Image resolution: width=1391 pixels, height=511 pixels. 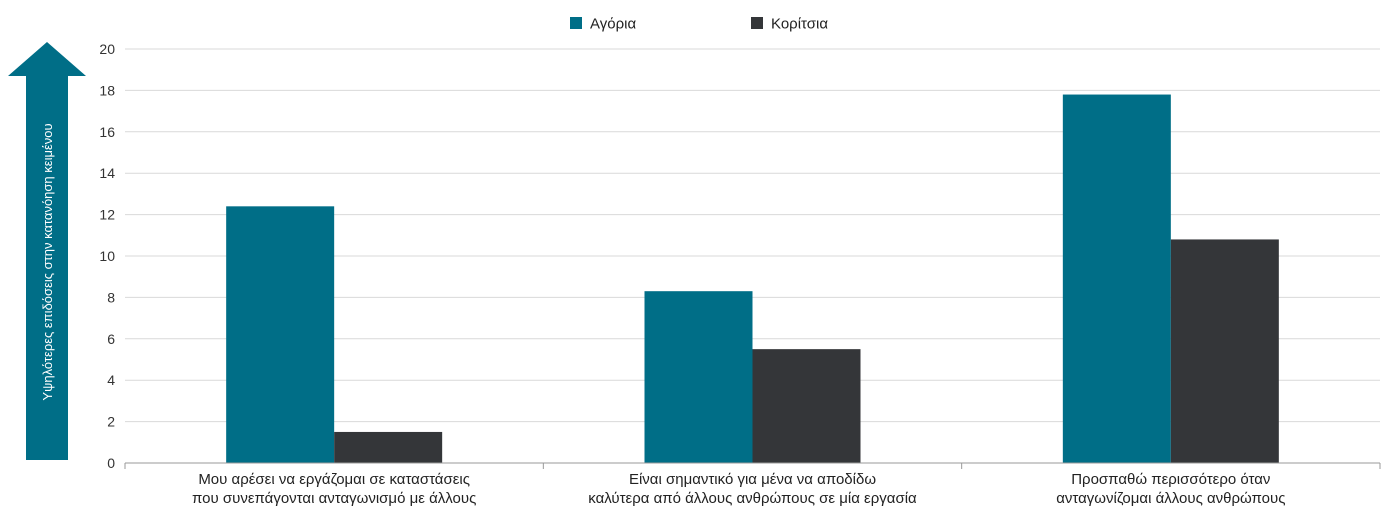 What do you see at coordinates (111, 339) in the screenshot?
I see `y-tick-label: 6` at bounding box center [111, 339].